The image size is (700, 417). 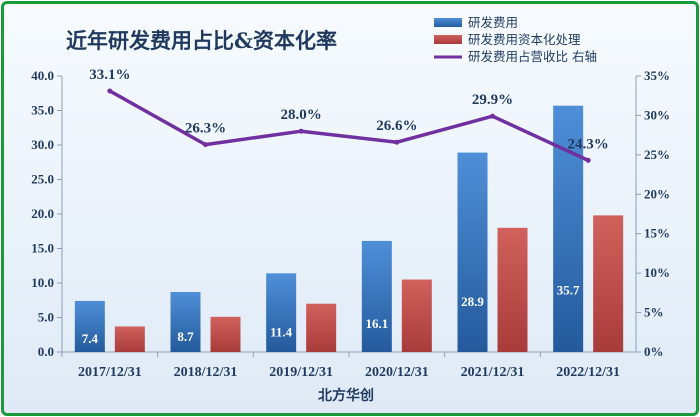 What do you see at coordinates (185, 336) in the screenshot?
I see `rd-expense-bar-label: 8.7` at bounding box center [185, 336].